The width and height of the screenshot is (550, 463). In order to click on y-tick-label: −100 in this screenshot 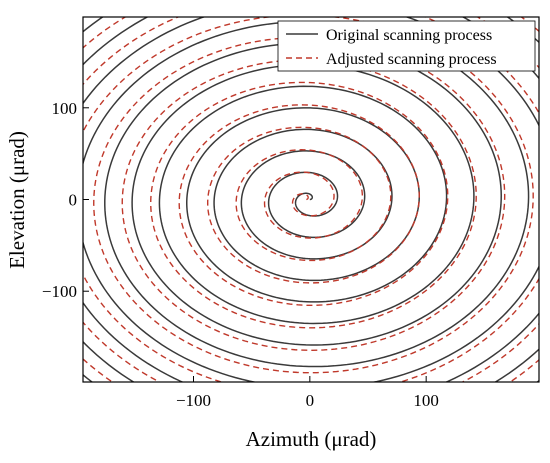, I will do `click(59, 291)`.